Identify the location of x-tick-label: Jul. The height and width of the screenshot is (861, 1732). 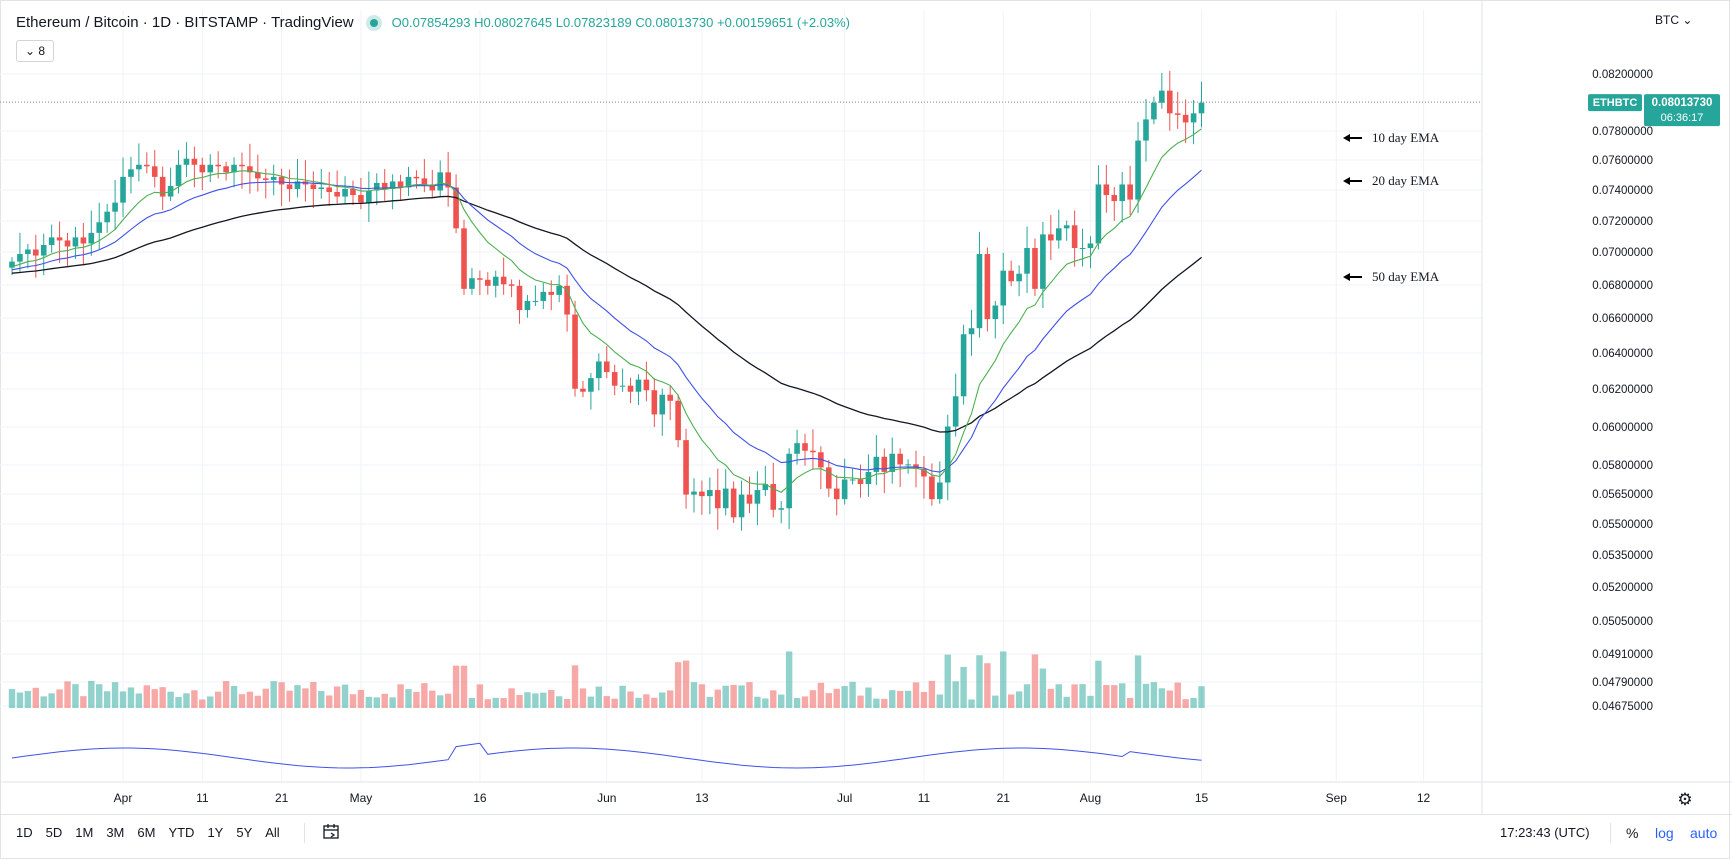
(844, 798).